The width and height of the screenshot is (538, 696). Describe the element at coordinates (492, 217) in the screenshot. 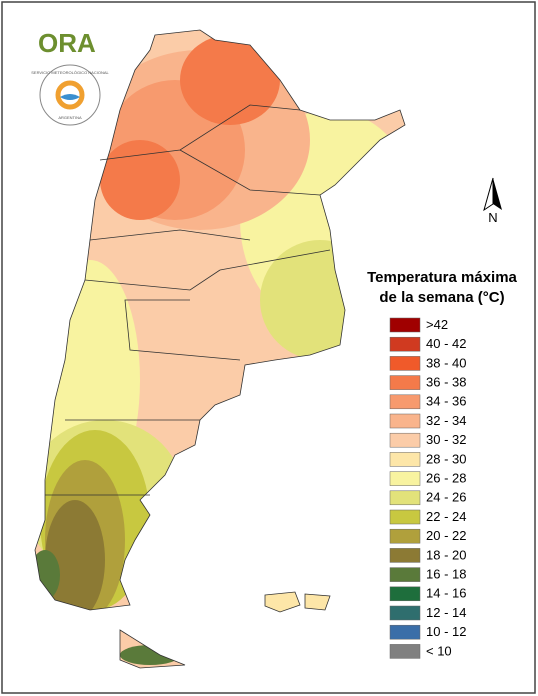

I see `compass-label: N` at that location.